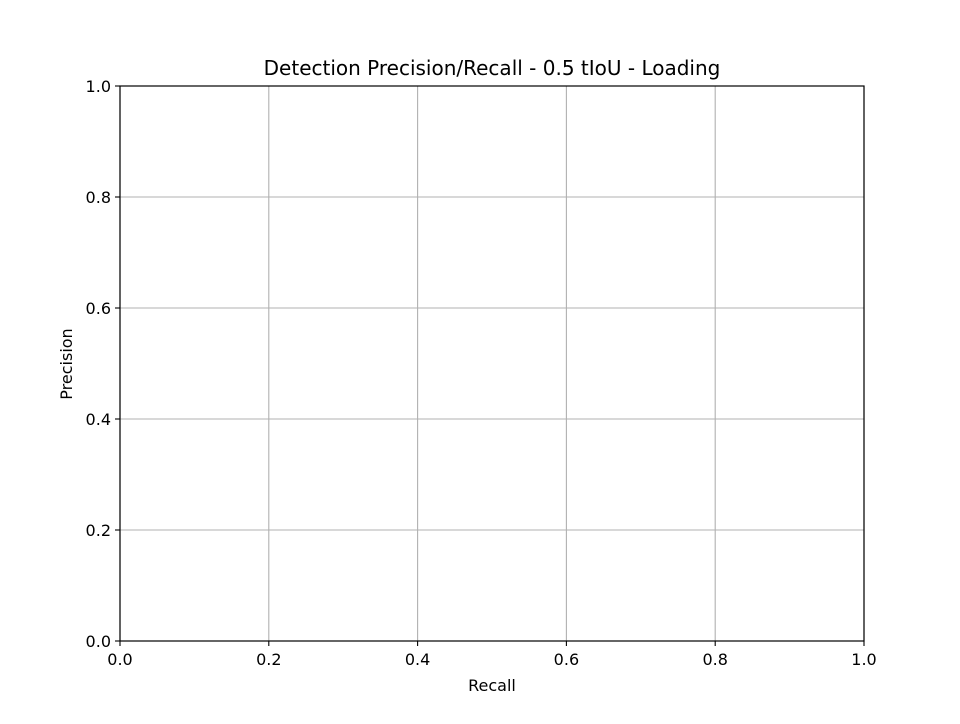 Image resolution: width=960 pixels, height=724 pixels. I want to click on x-tick-label: 0.2, so click(268, 659).